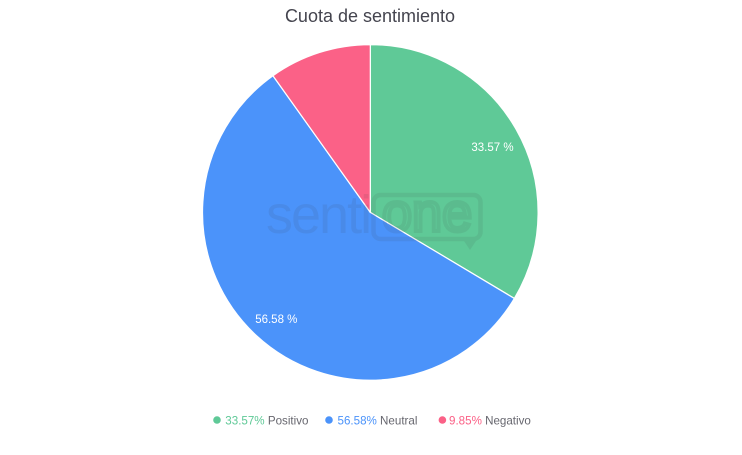  What do you see at coordinates (276, 320) in the screenshot?
I see `svg-text: 56.58 %` at bounding box center [276, 320].